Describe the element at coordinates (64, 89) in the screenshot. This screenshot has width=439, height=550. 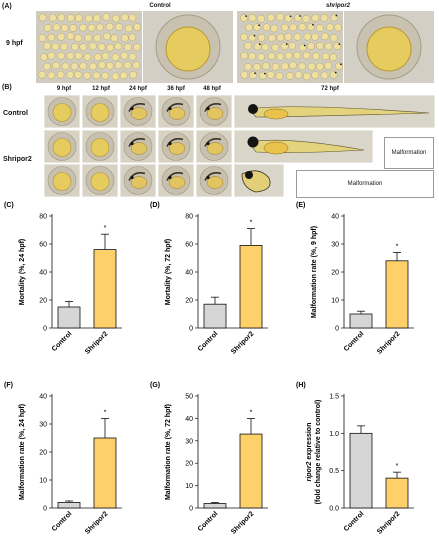
I see `time-label-9hpf: 9 hpf` at that location.